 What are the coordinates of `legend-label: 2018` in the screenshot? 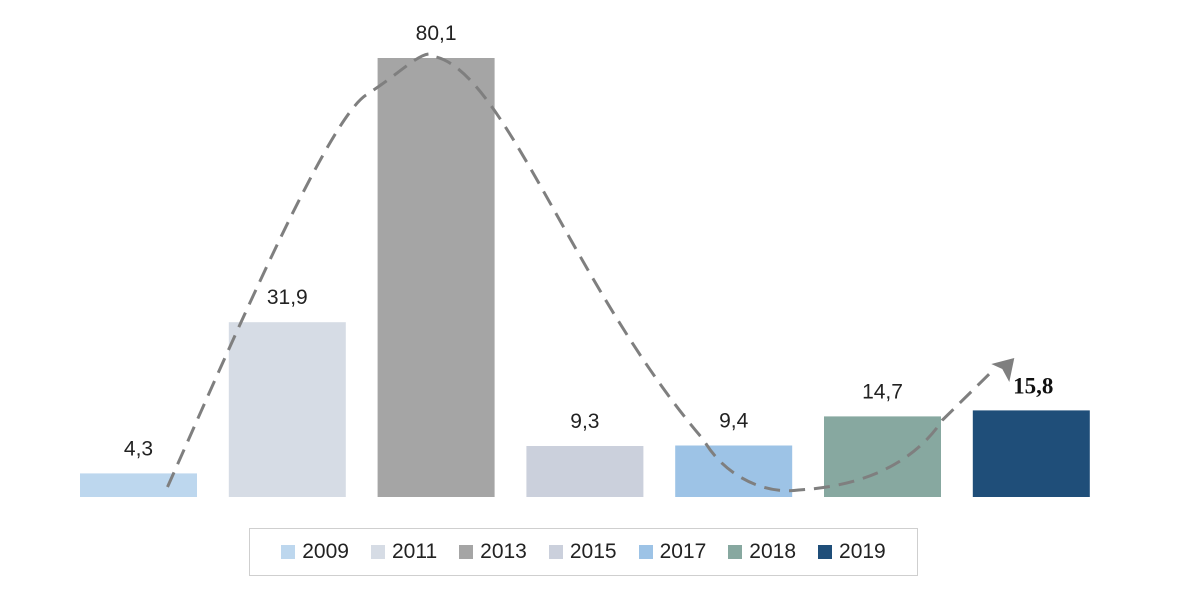 It's located at (773, 551).